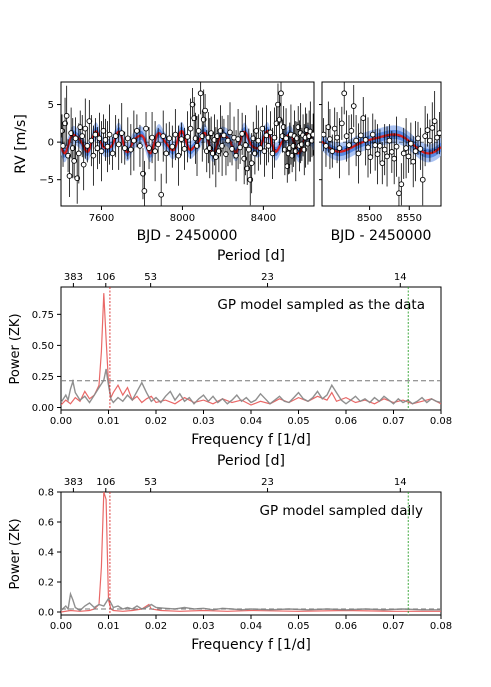 Image resolution: width=491 pixels, height=687 pixels. I want to click on pg2-top-tick-label: 383, so click(73, 482).